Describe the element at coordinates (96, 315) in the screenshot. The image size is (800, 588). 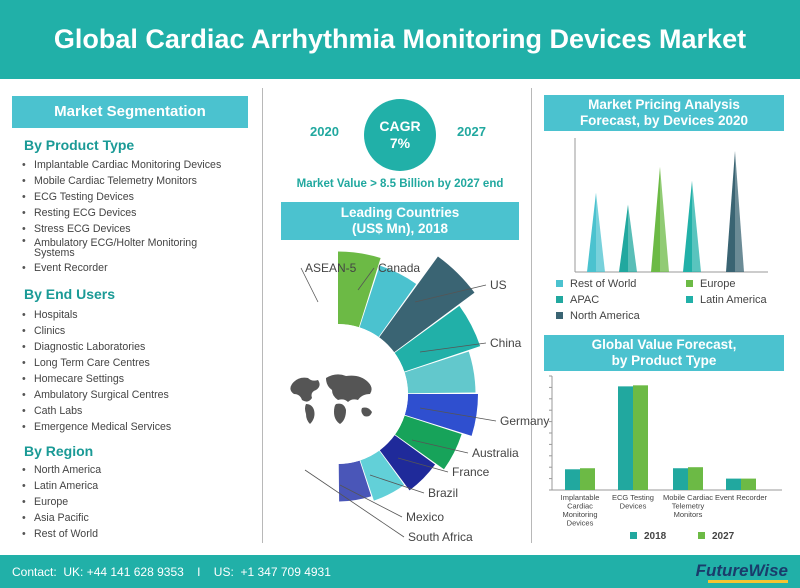
I see `list-item: Hospitals` at that location.